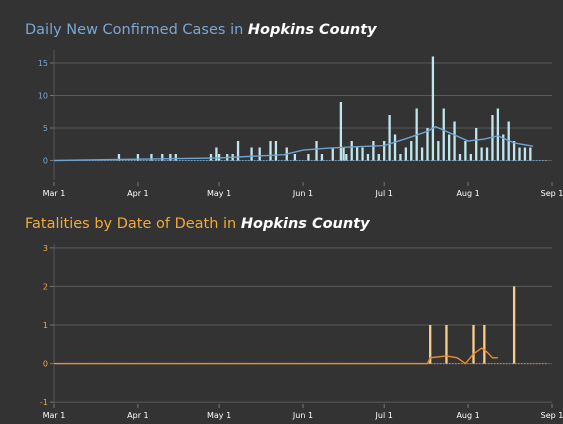 This screenshot has height=424, width=563. Describe the element at coordinates (305, 224) in the screenshot. I see `deaths-title-county: Hopkins County` at that location.